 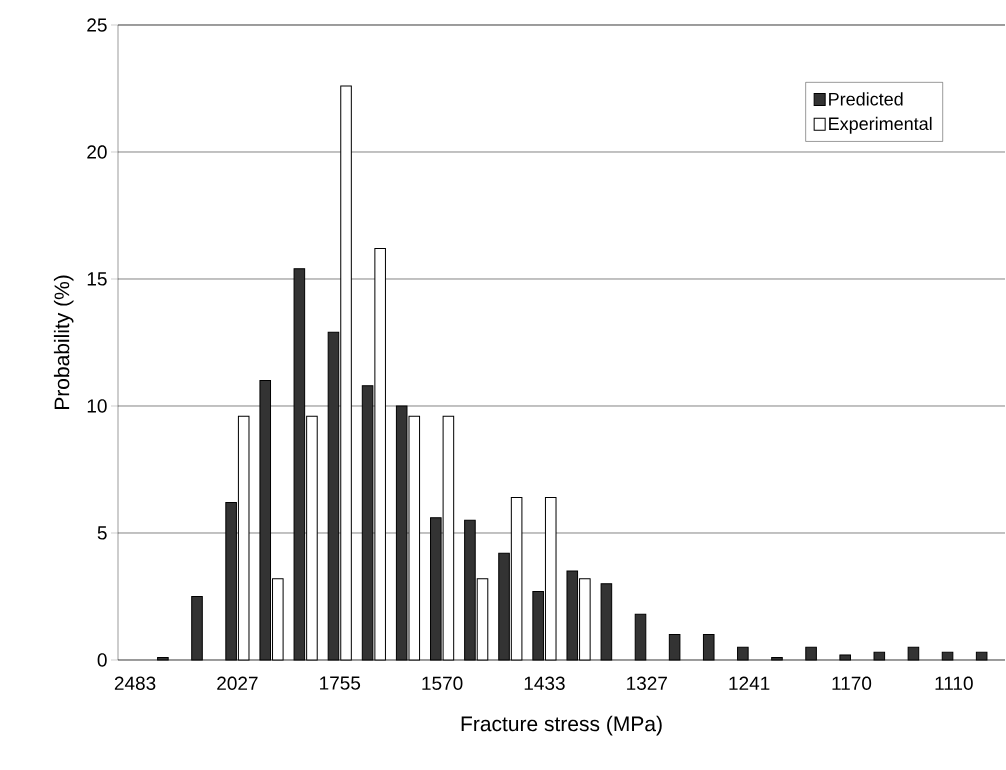 I want to click on y-tick-label: 25, so click(x=97, y=25).